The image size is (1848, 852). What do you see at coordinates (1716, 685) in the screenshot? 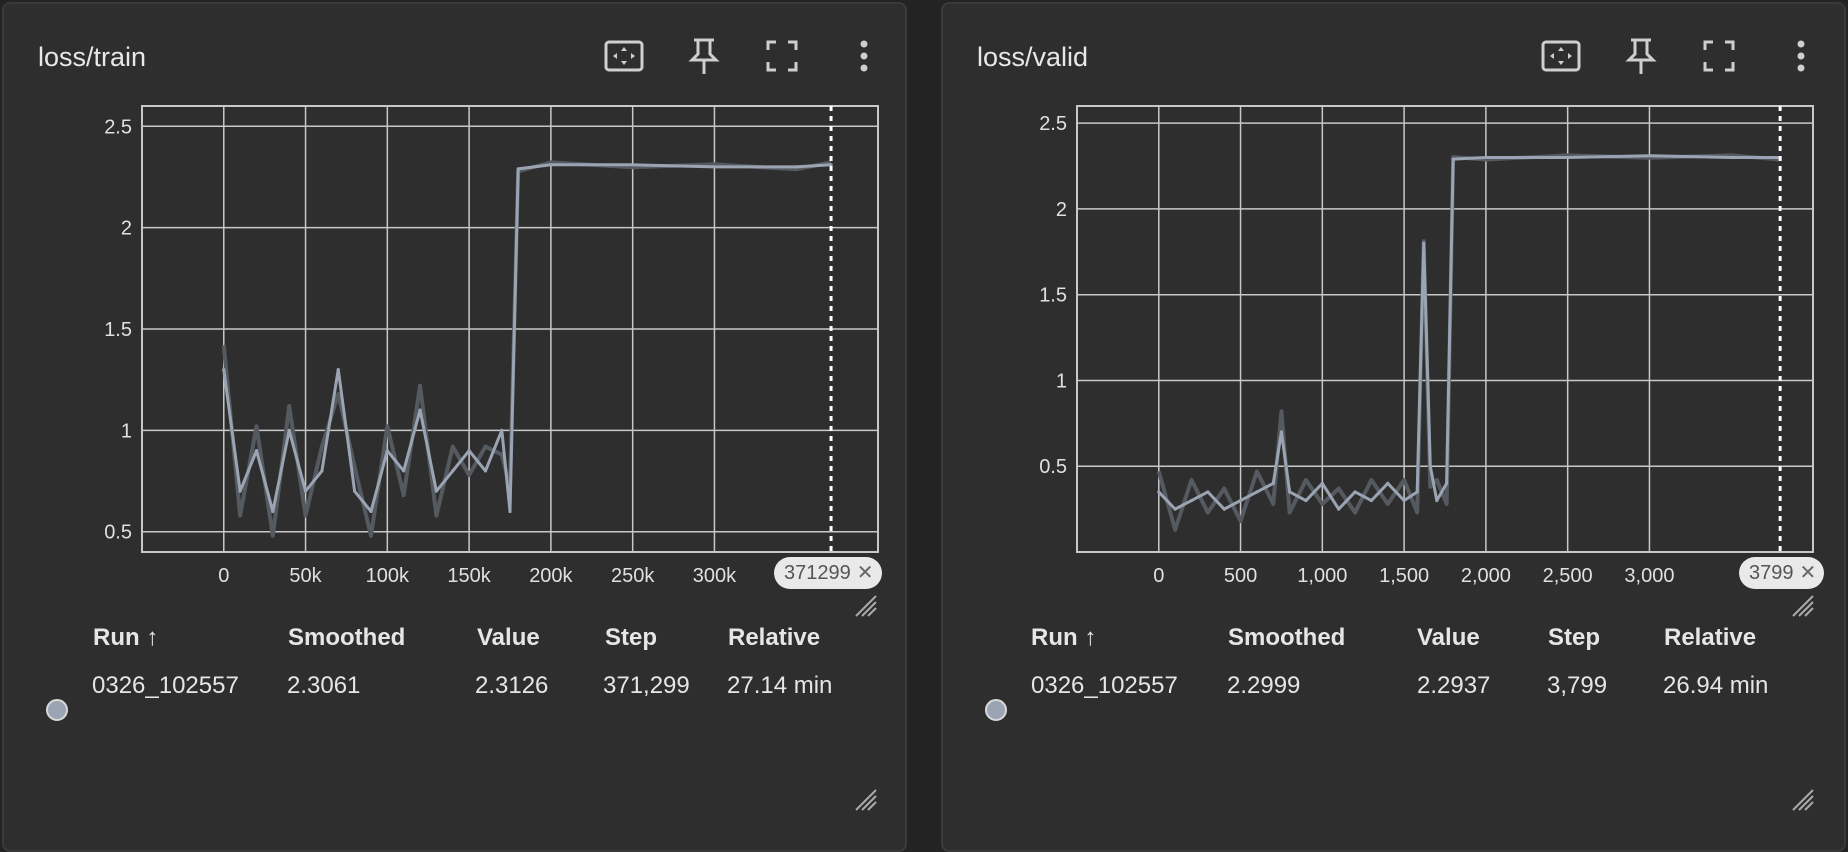
I see `cell-relative: 26.94 min` at bounding box center [1716, 685].